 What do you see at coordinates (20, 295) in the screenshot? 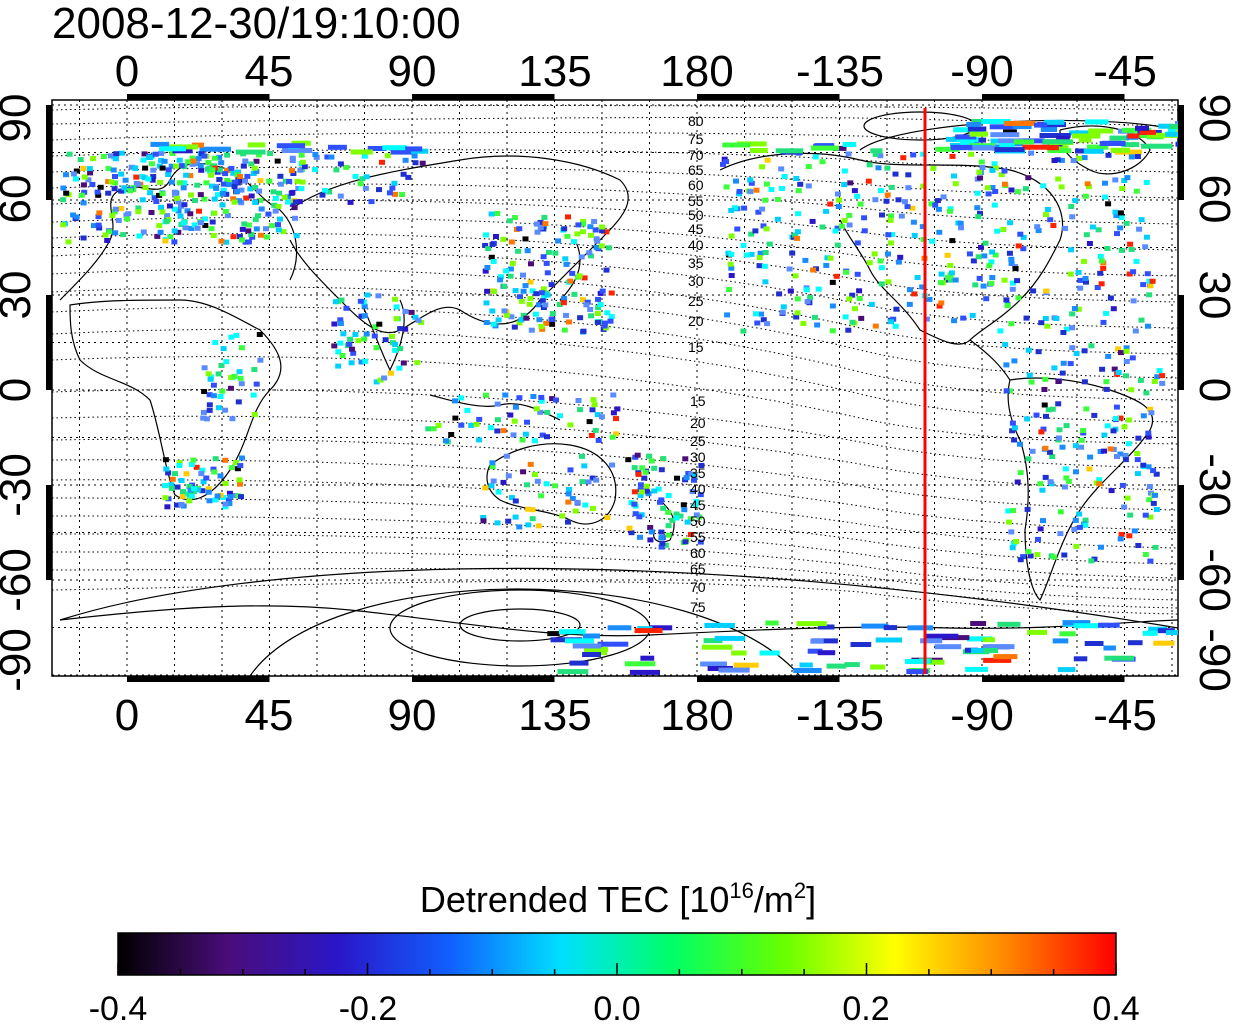
I see `lat-tick-left-30: 30` at bounding box center [20, 295].